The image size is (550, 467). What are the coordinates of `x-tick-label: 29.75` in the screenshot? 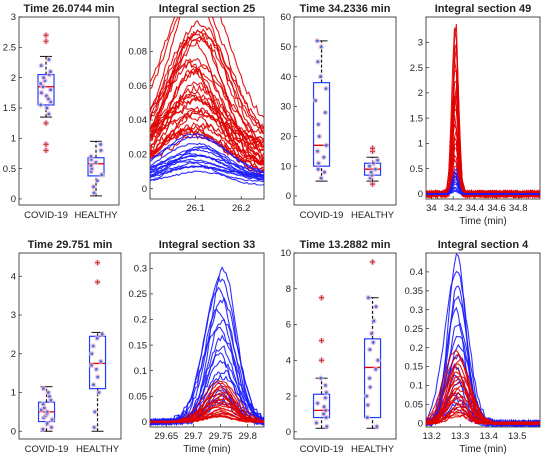 It's located at (221, 436).